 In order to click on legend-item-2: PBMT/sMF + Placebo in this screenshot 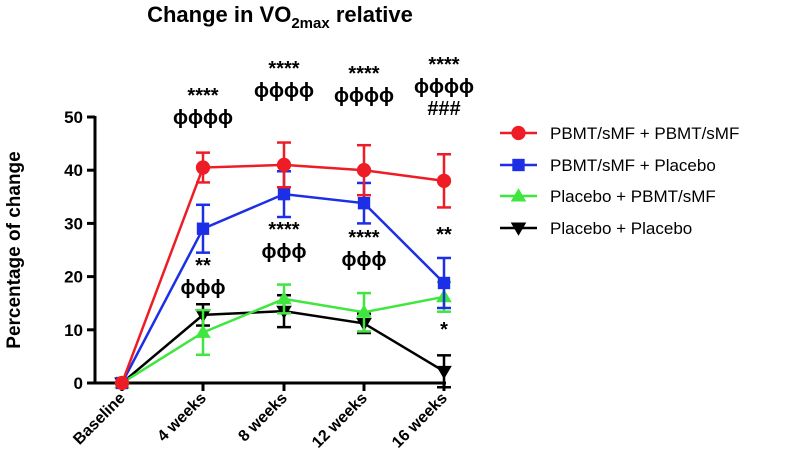, I will do `click(608, 165)`.